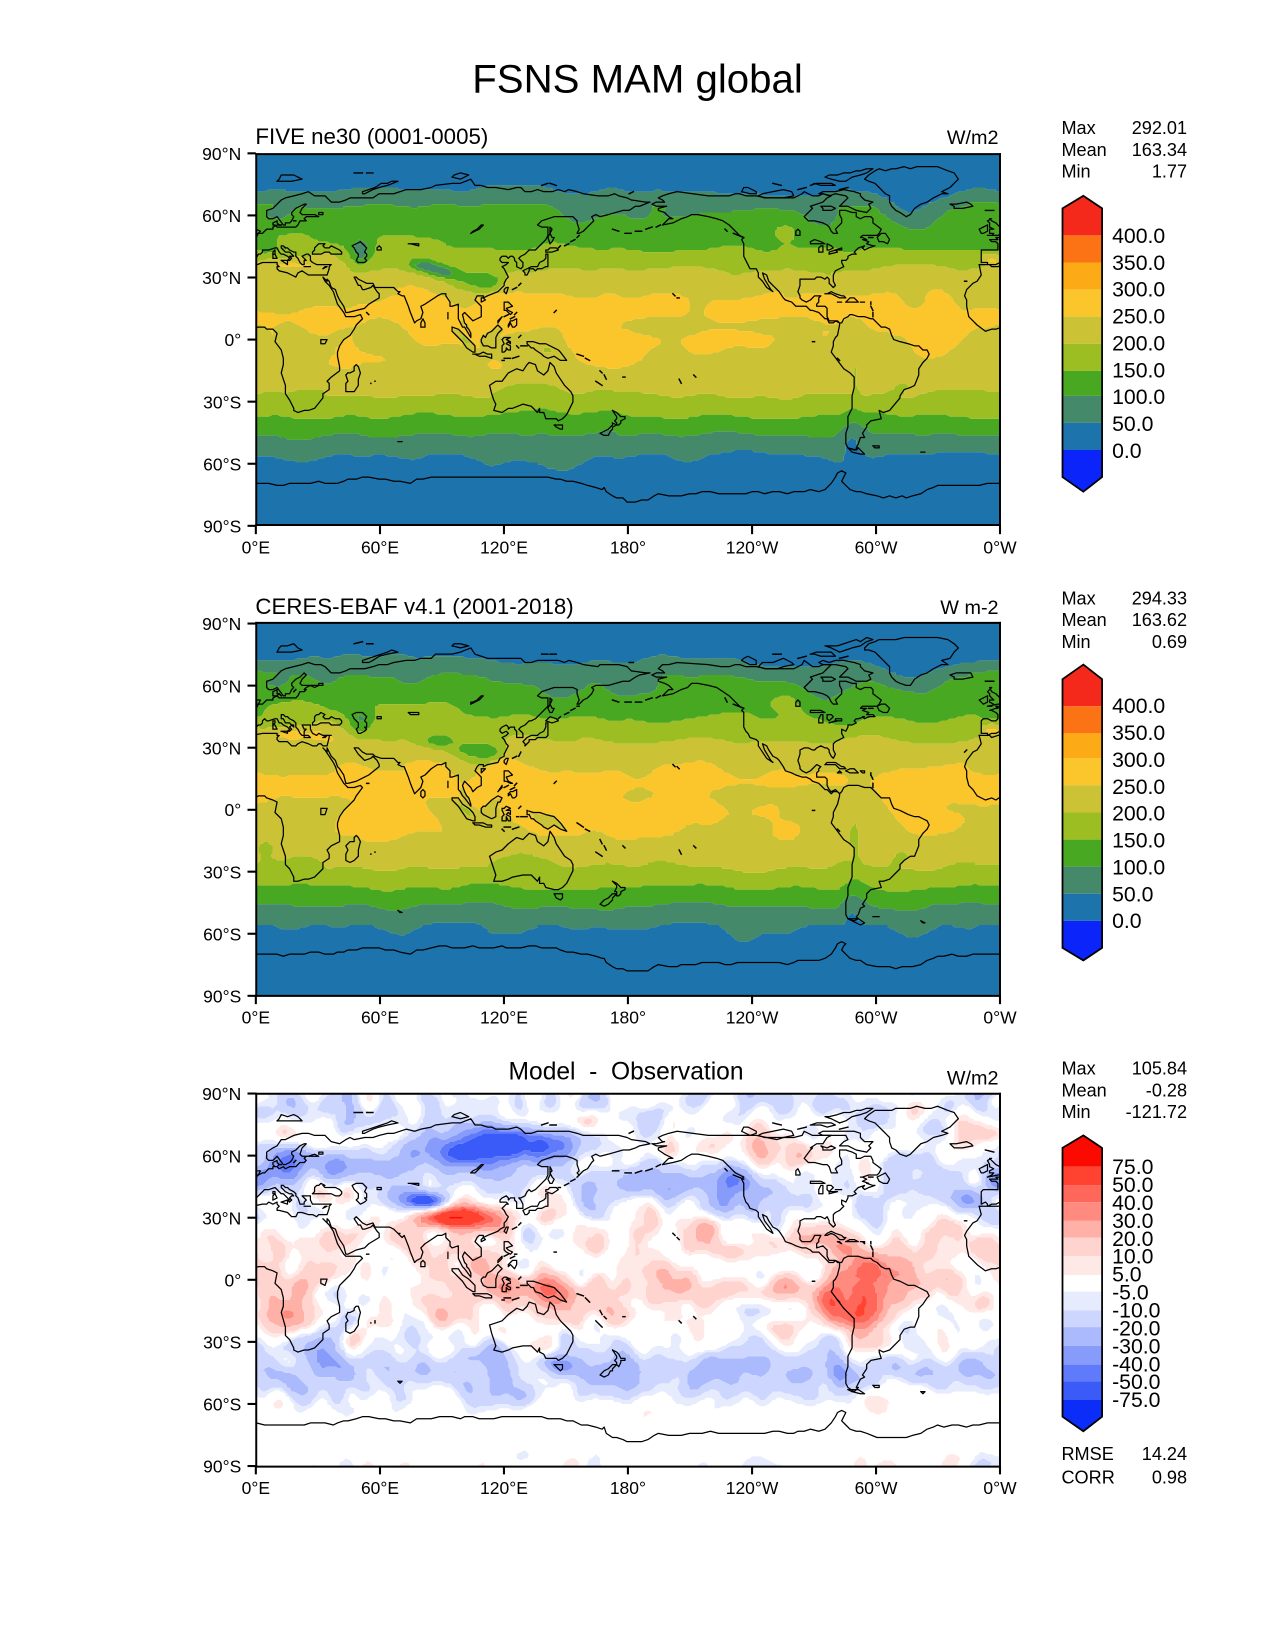  I want to click on svg-text: Model - Observation, so click(626, 1072).